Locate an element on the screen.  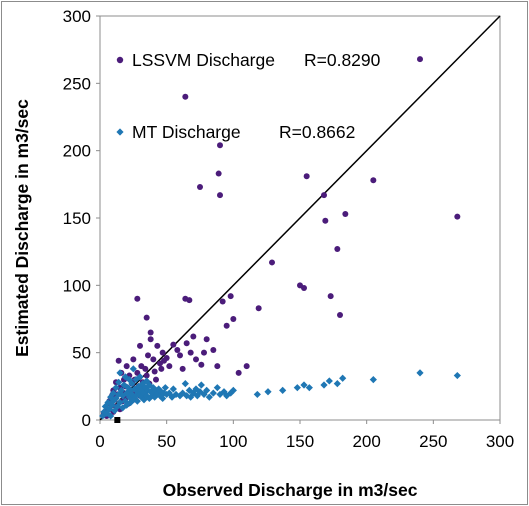
y-tick-label: 200 is located at coordinates (77, 151).